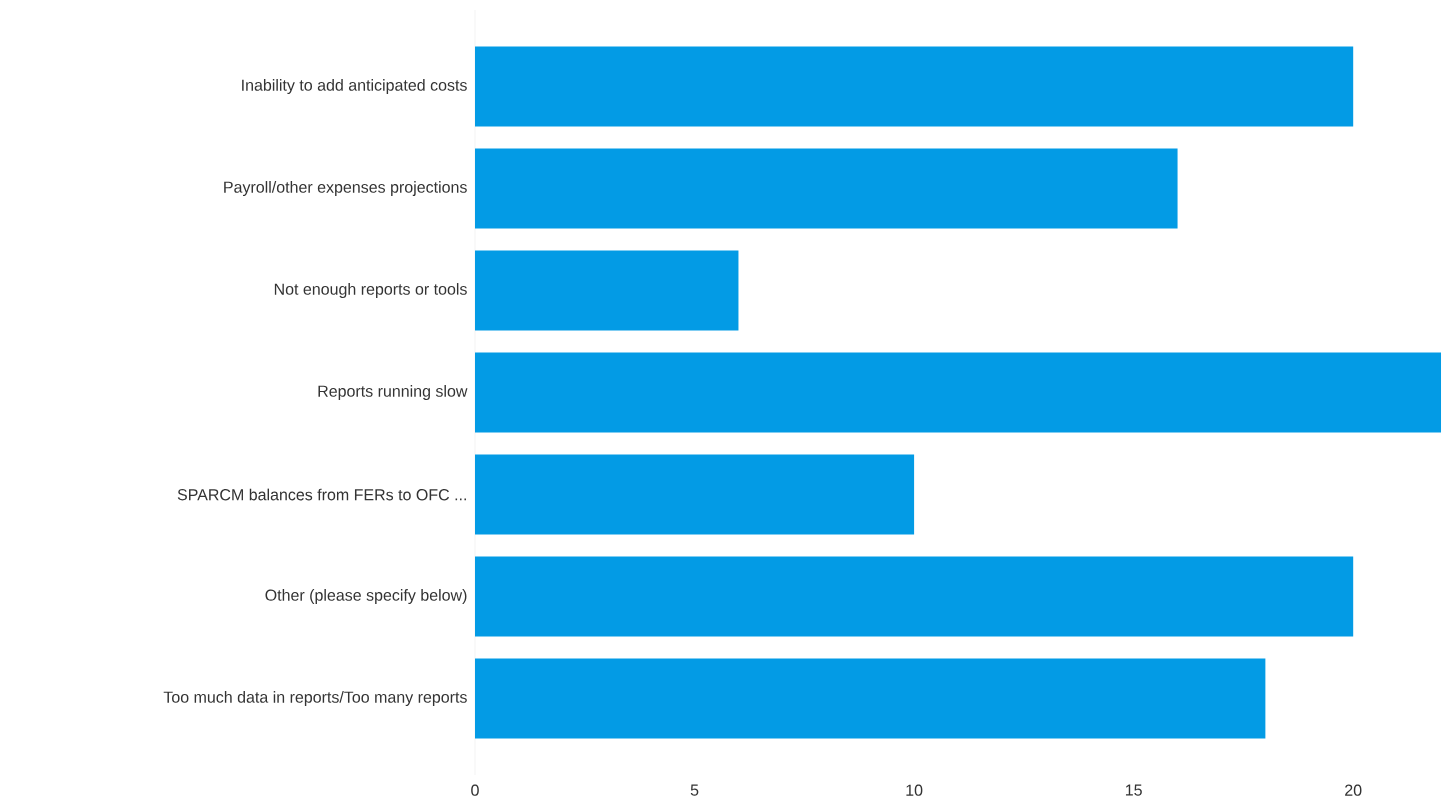 Image resolution: width=1450 pixels, height=801 pixels. I want to click on x-tick-label: 10, so click(914, 790).